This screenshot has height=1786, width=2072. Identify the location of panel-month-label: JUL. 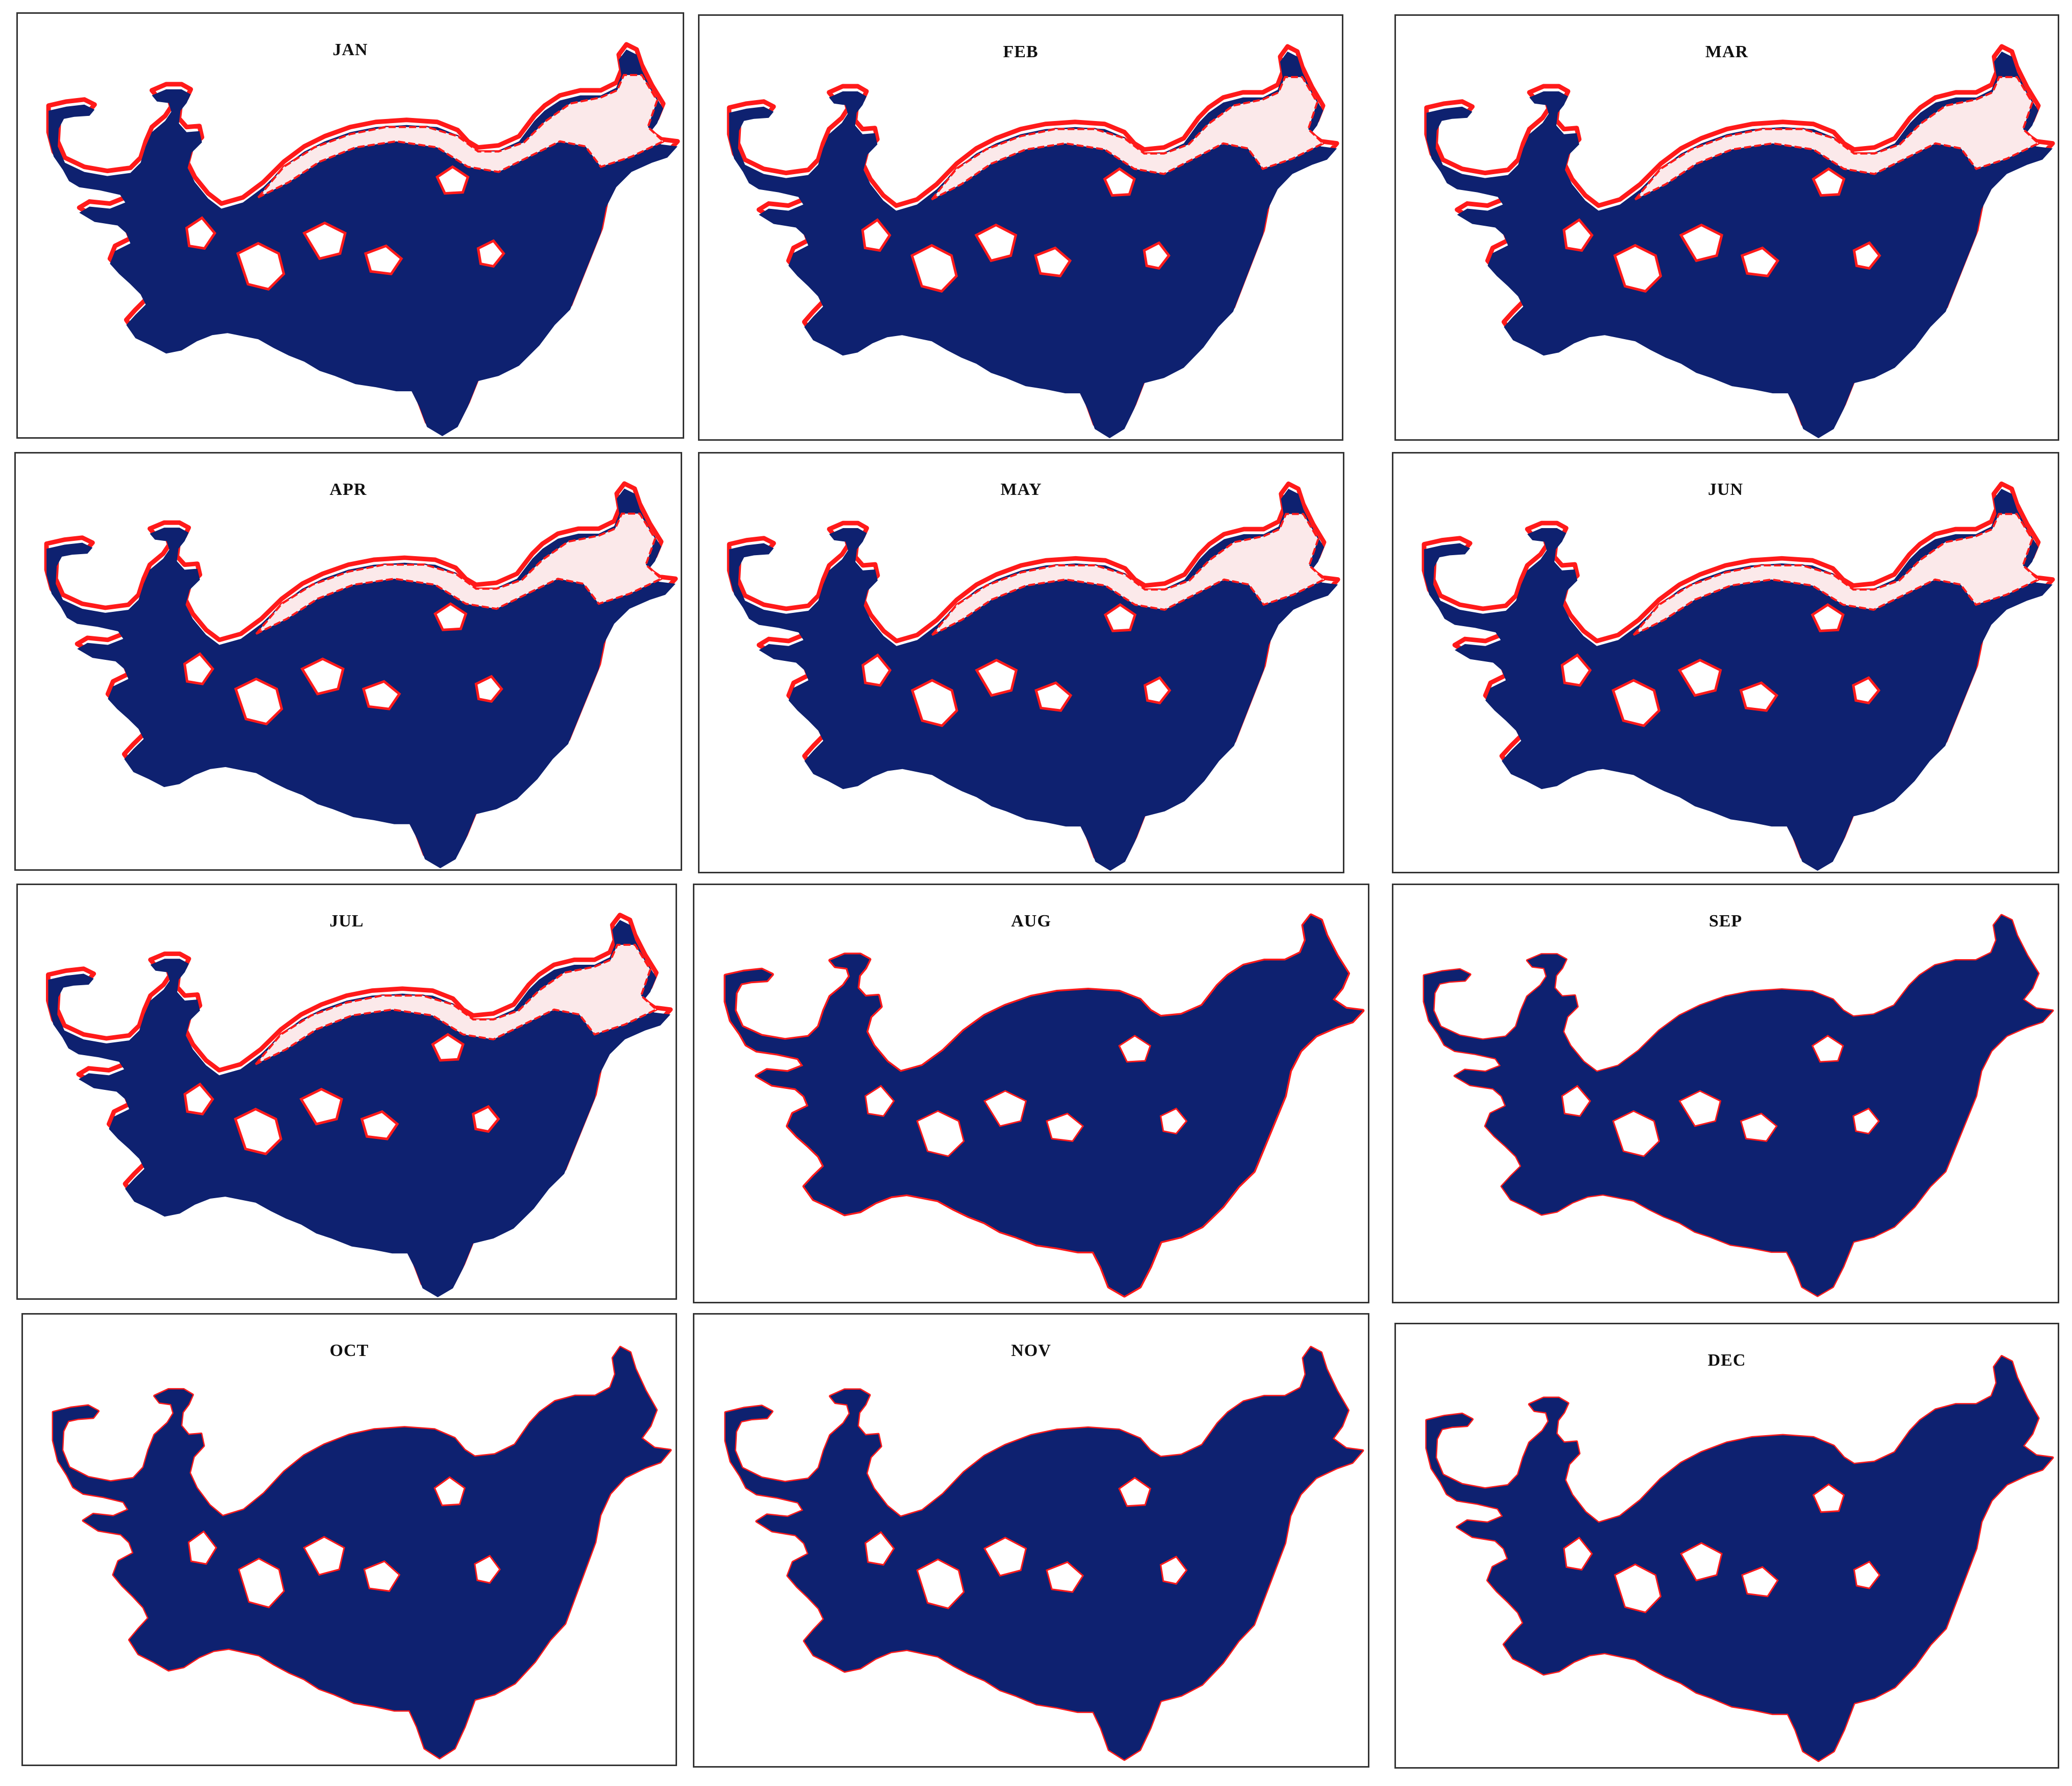
(346, 921).